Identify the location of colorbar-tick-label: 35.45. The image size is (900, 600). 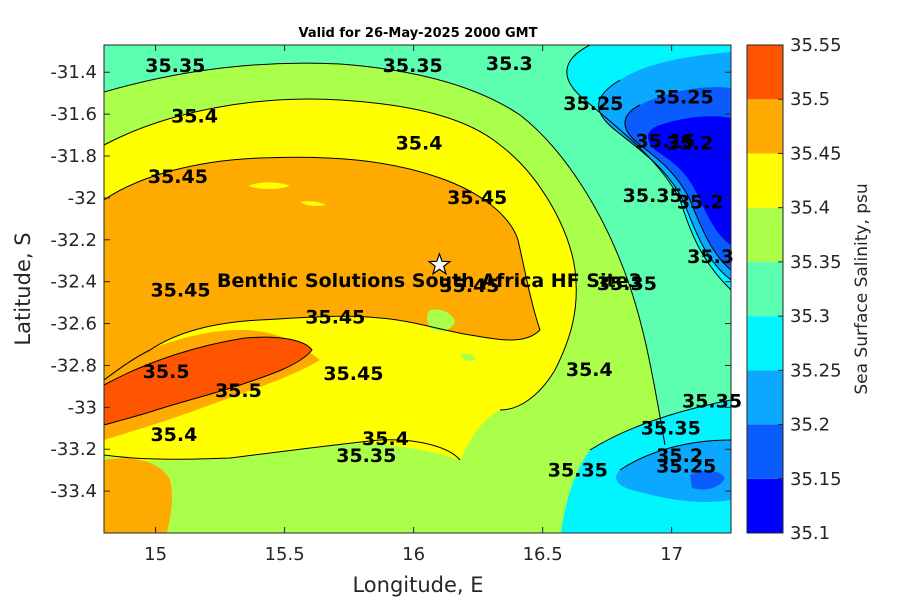
(816, 153).